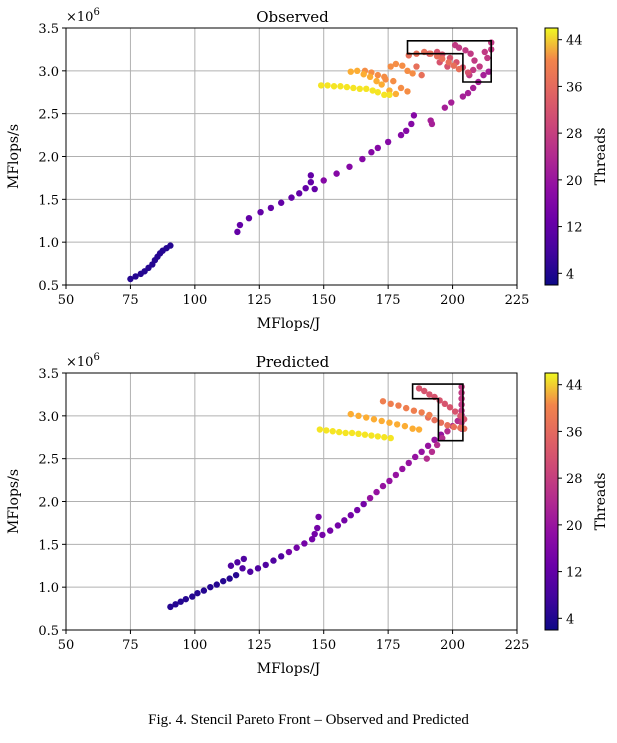  I want to click on x-axis-label: MFlops/J, so click(288, 324).